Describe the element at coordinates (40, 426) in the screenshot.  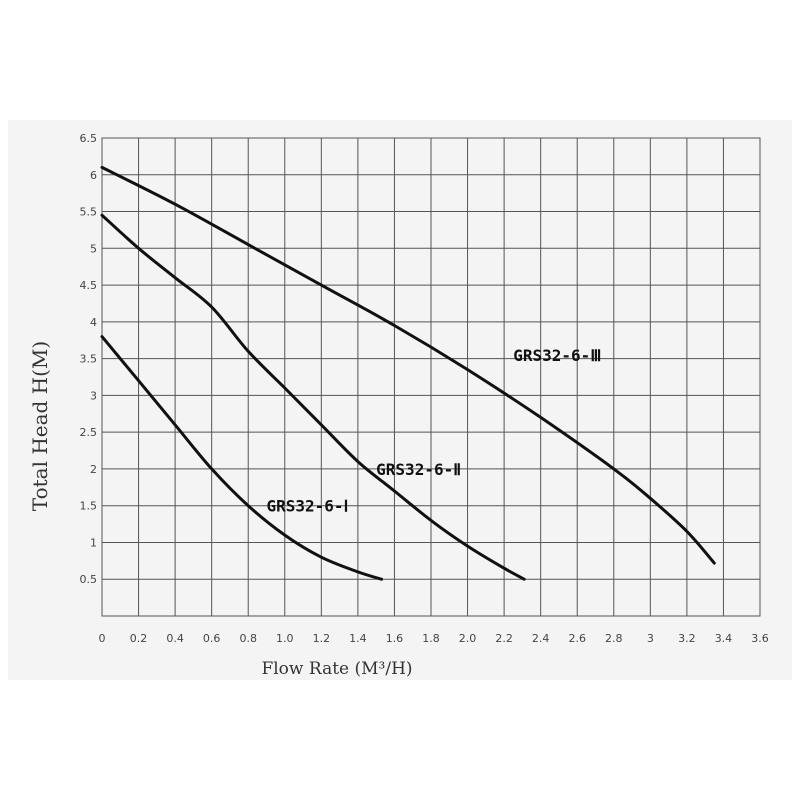
I see `y-axis-label: Total Head H(M)` at that location.